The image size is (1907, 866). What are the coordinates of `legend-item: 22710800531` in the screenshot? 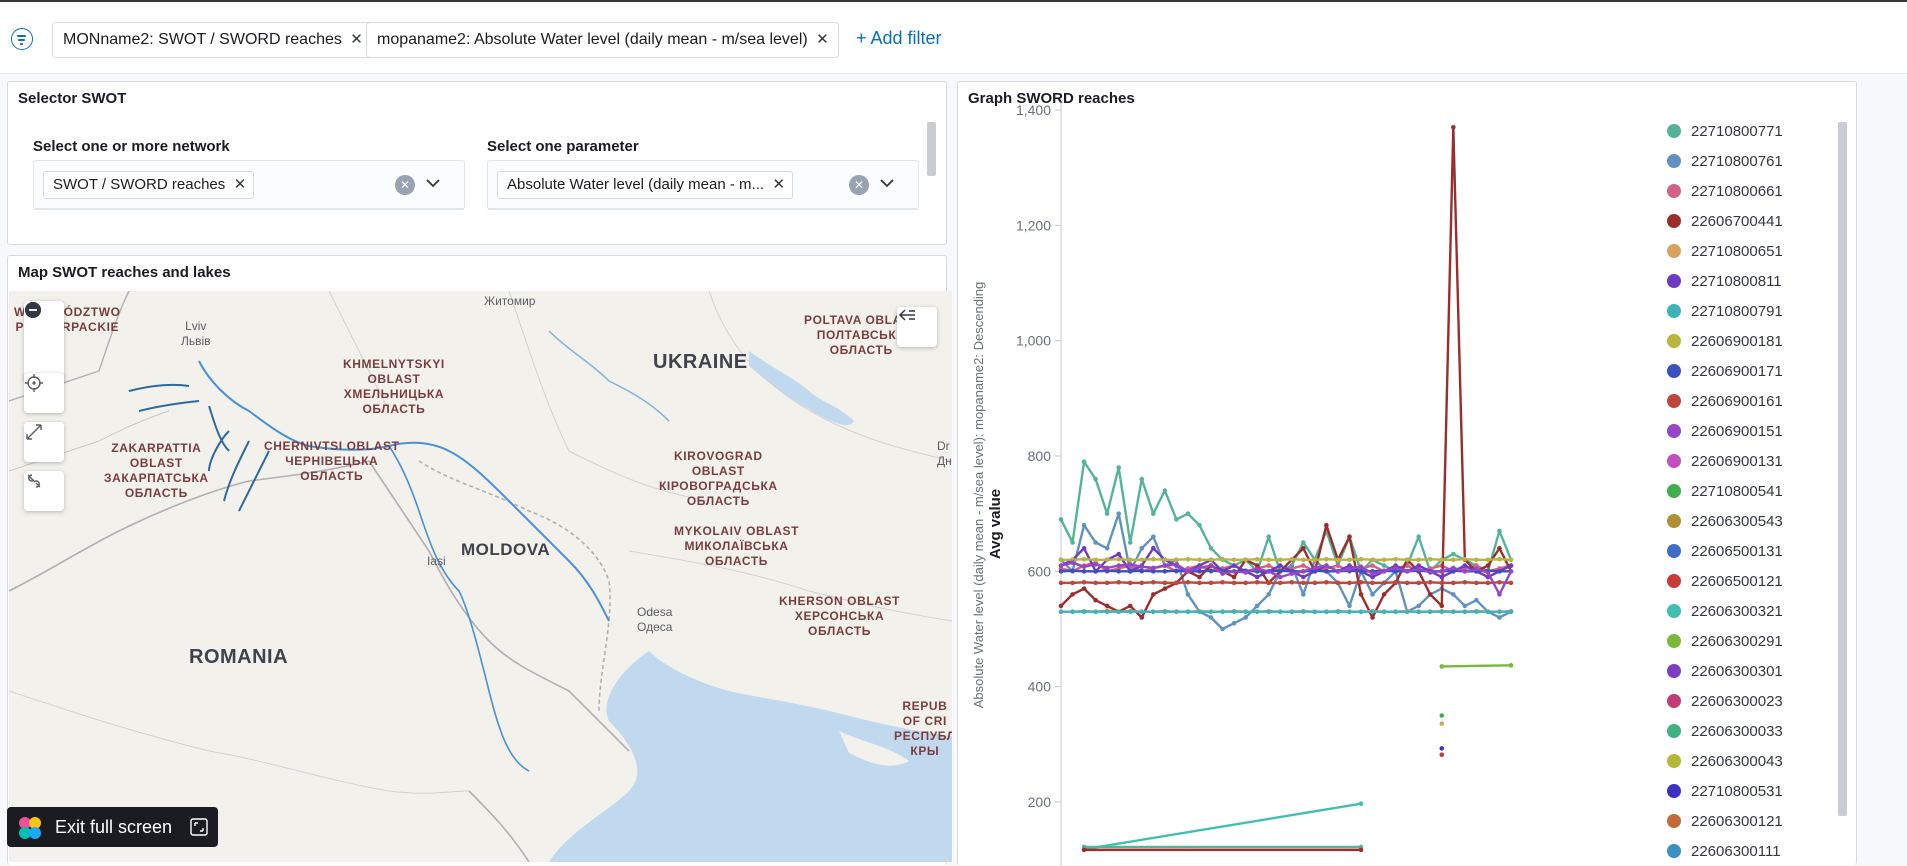 It's located at (1725, 791).